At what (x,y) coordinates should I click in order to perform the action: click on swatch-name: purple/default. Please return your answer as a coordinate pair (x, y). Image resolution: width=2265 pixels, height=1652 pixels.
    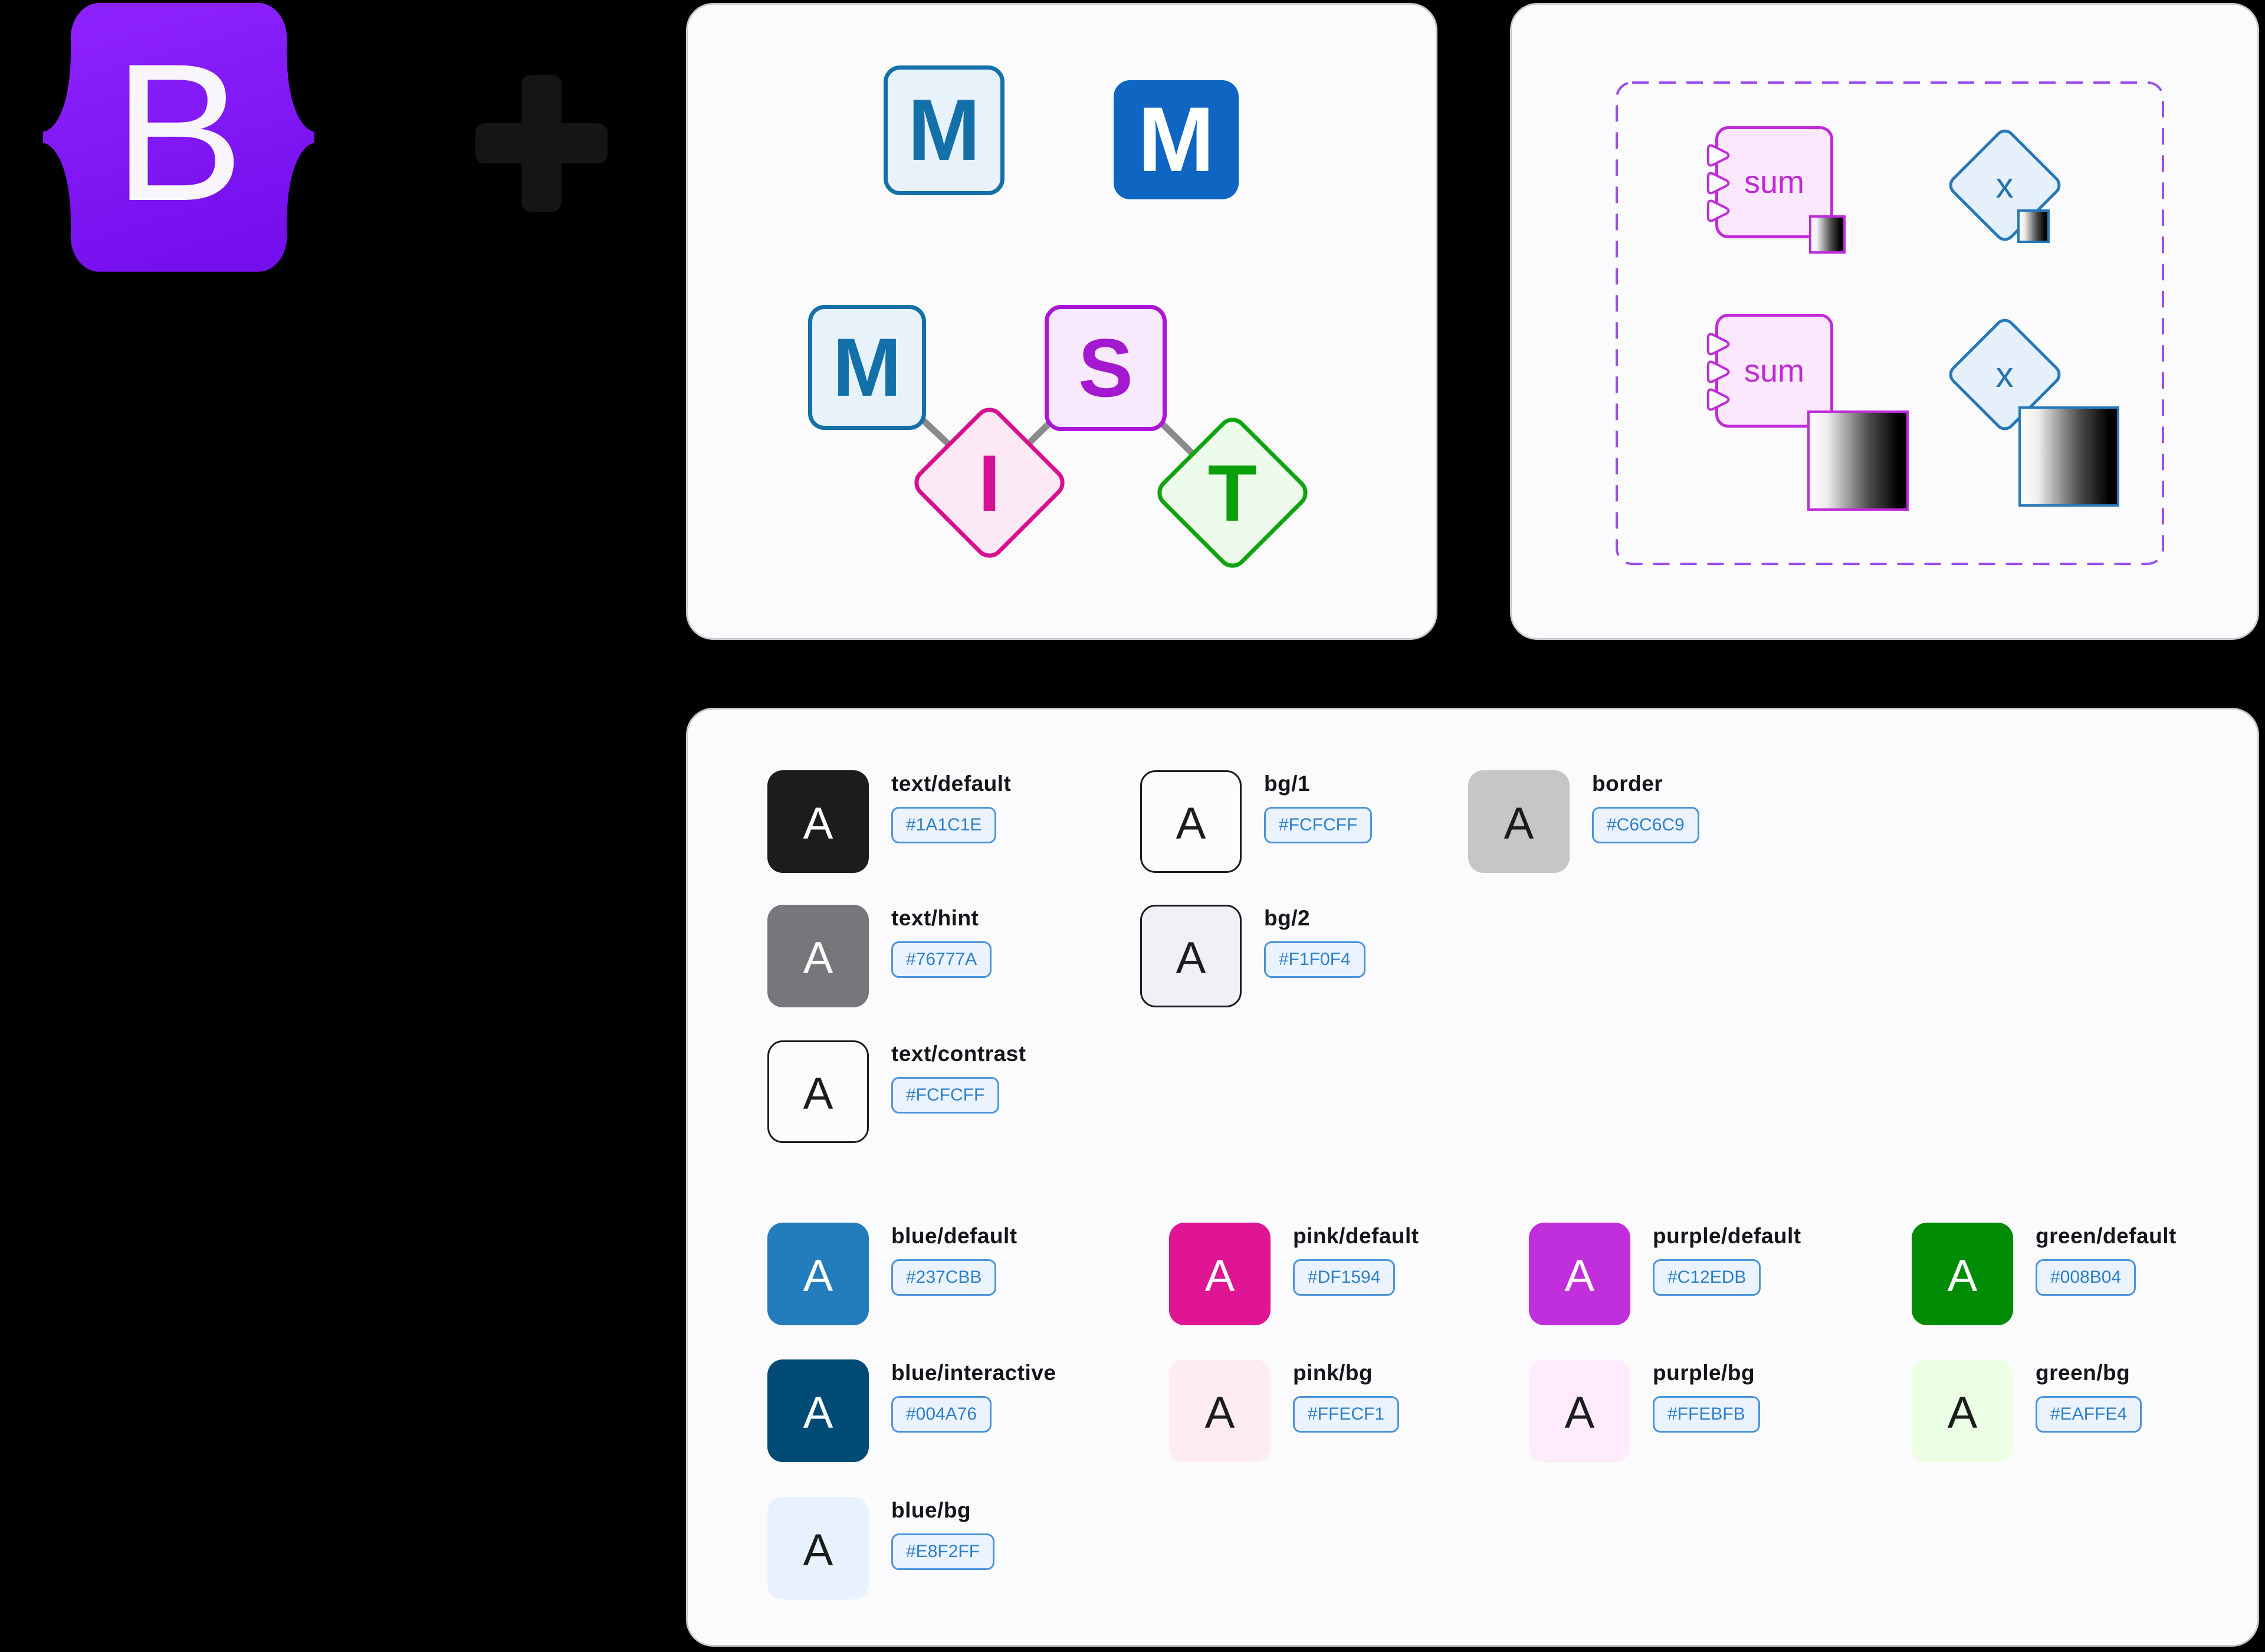
    Looking at the image, I should click on (1727, 1236).